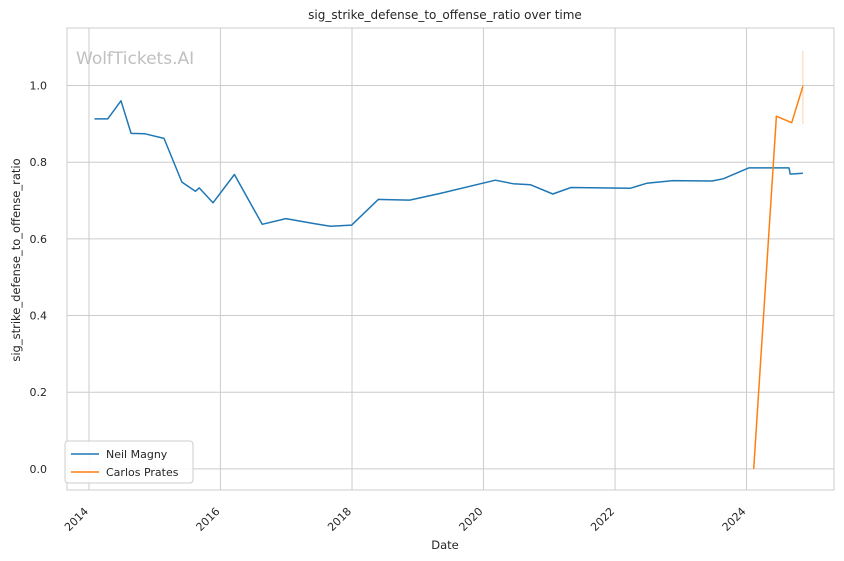 The width and height of the screenshot is (844, 561). What do you see at coordinates (135, 59) in the screenshot?
I see `watermark: WolfTickets.AI` at bounding box center [135, 59].